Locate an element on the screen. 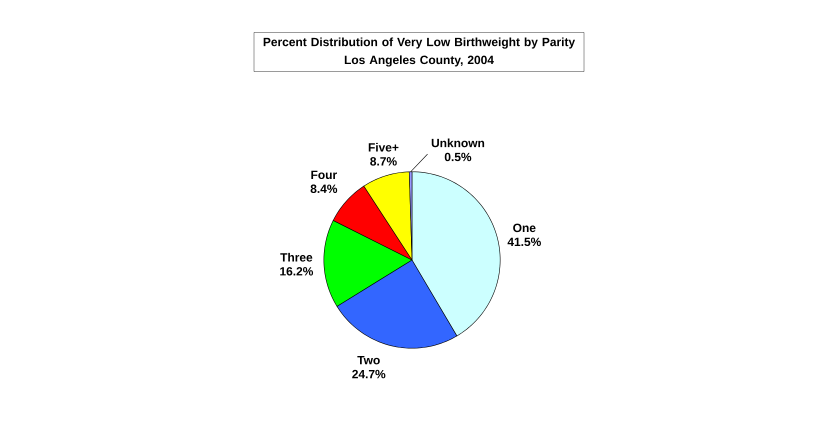  slice-label: One is located at coordinates (524, 228).